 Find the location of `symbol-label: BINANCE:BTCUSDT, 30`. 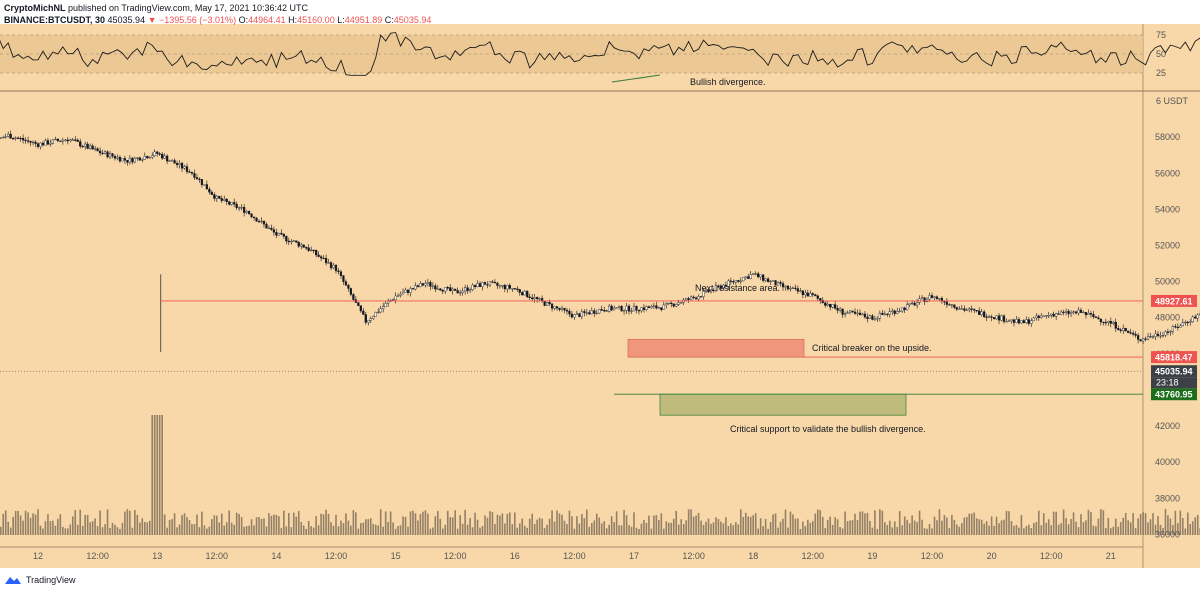

symbol-label: BINANCE:BTCUSDT, 30 is located at coordinates (55, 20).